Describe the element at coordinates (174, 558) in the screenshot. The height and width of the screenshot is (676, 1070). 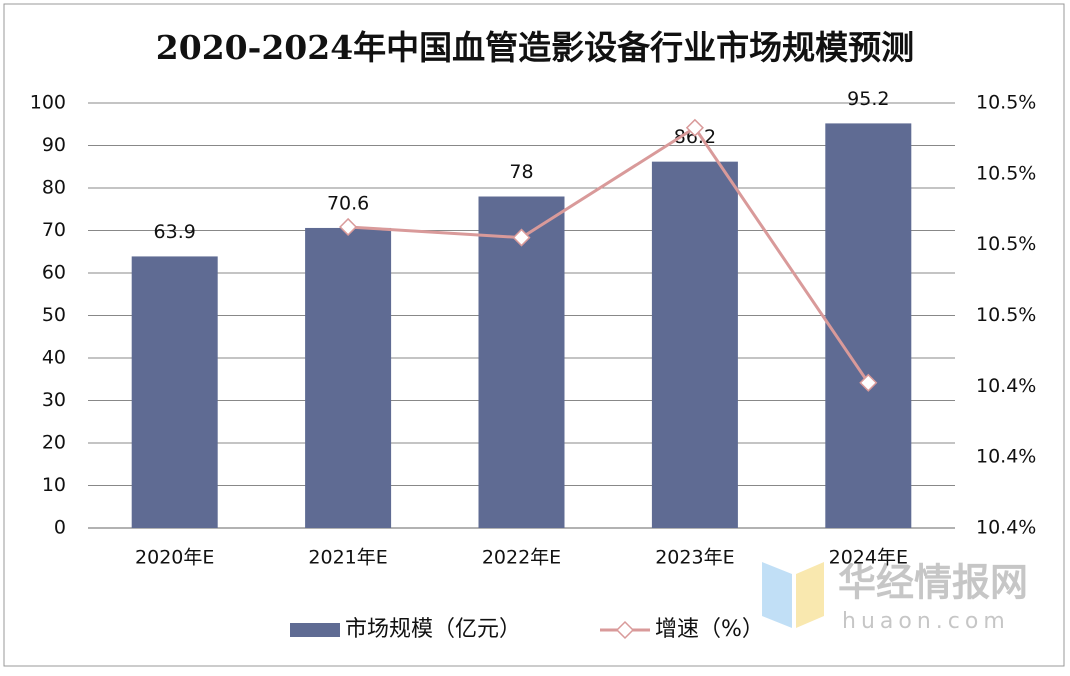
I see `x-tick-label: 2020年E` at that location.